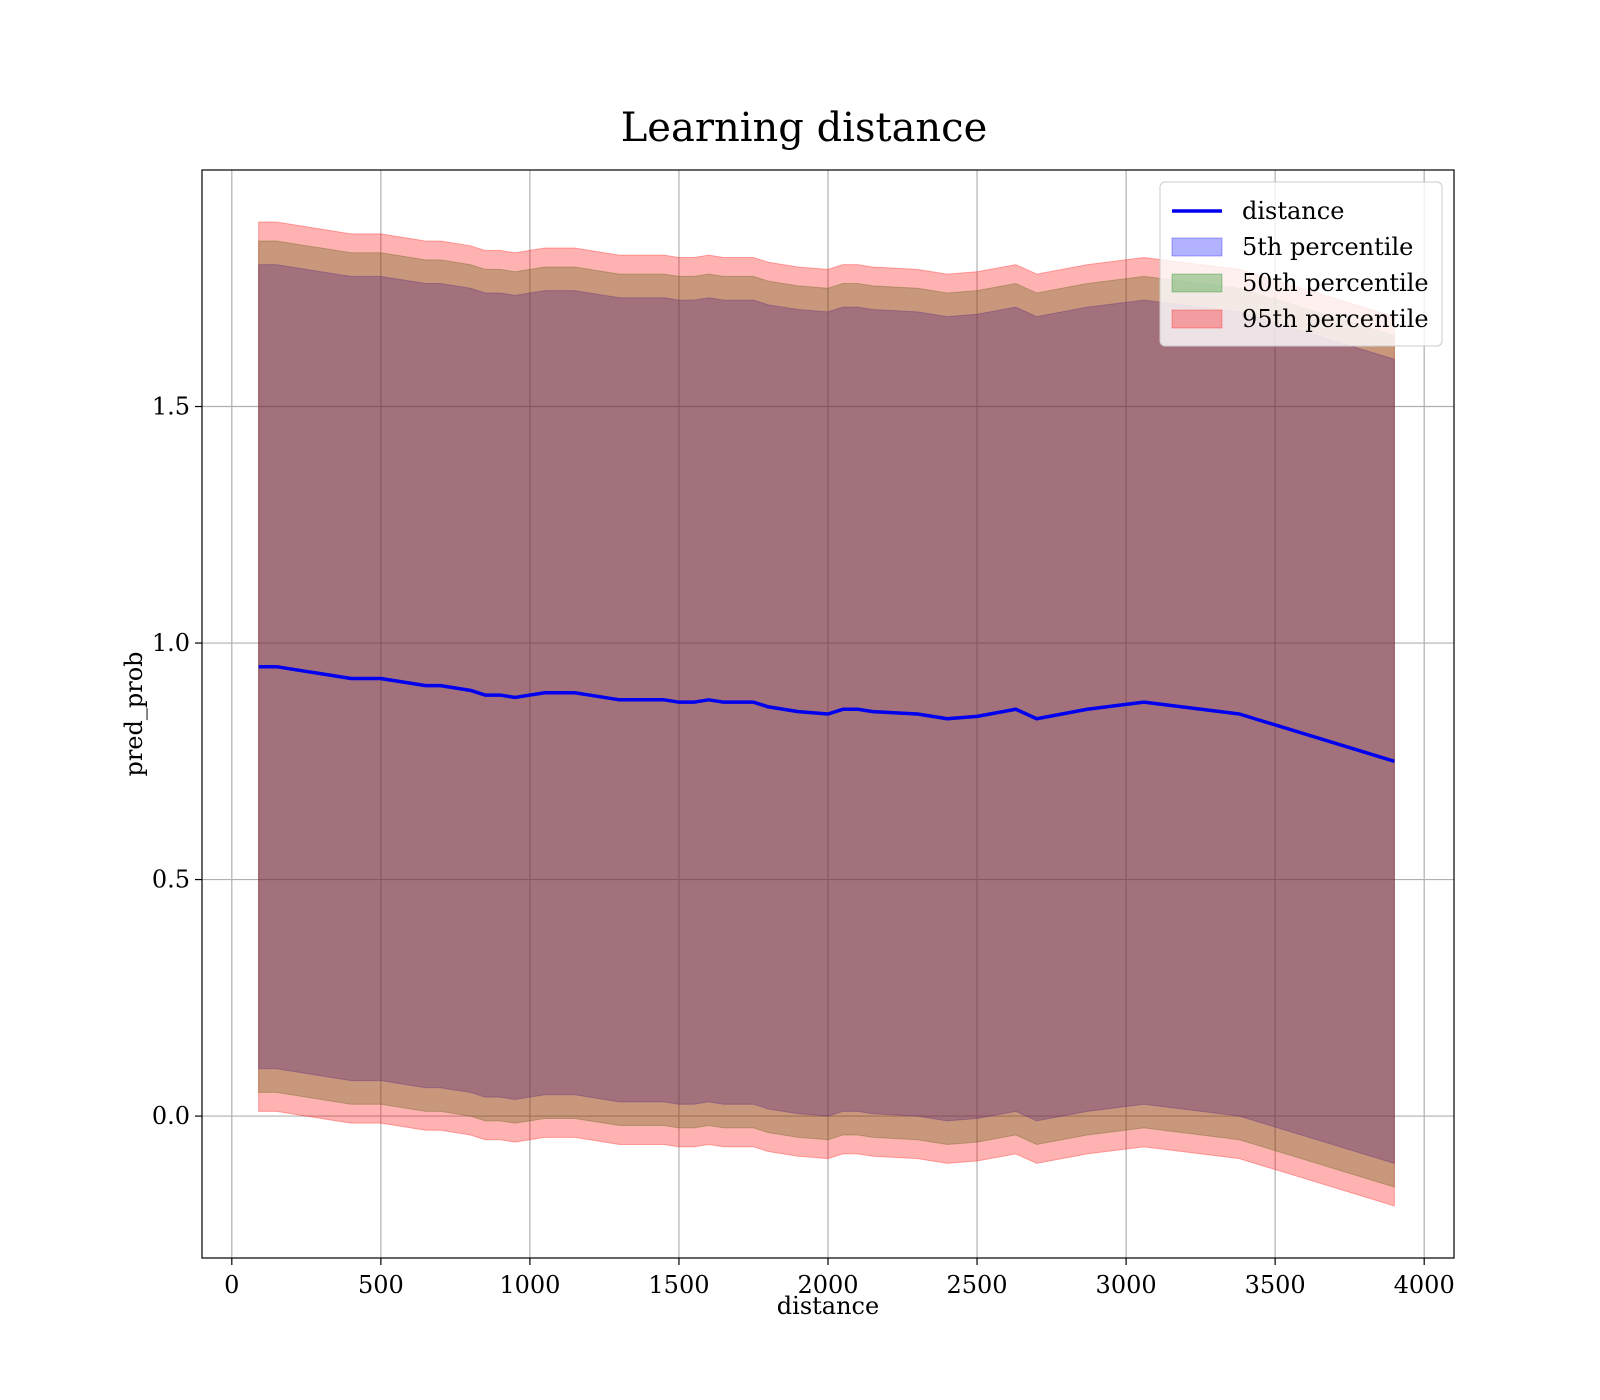 This screenshot has height=1400, width=1600. Describe the element at coordinates (529, 1285) in the screenshot. I see `x-tick-label: 1000` at that location.